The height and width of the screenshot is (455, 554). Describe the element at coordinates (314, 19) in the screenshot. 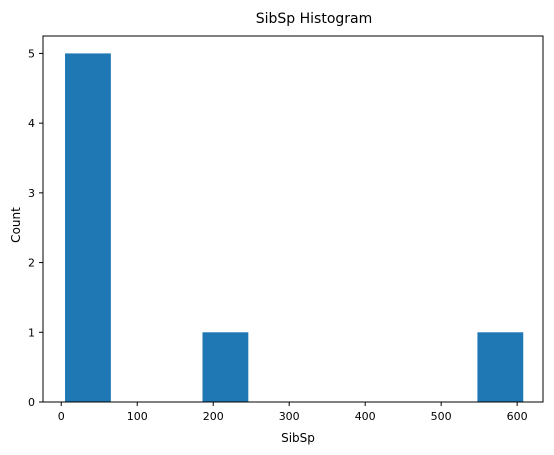

I see `chart-title: SibSp Histogram` at that location.